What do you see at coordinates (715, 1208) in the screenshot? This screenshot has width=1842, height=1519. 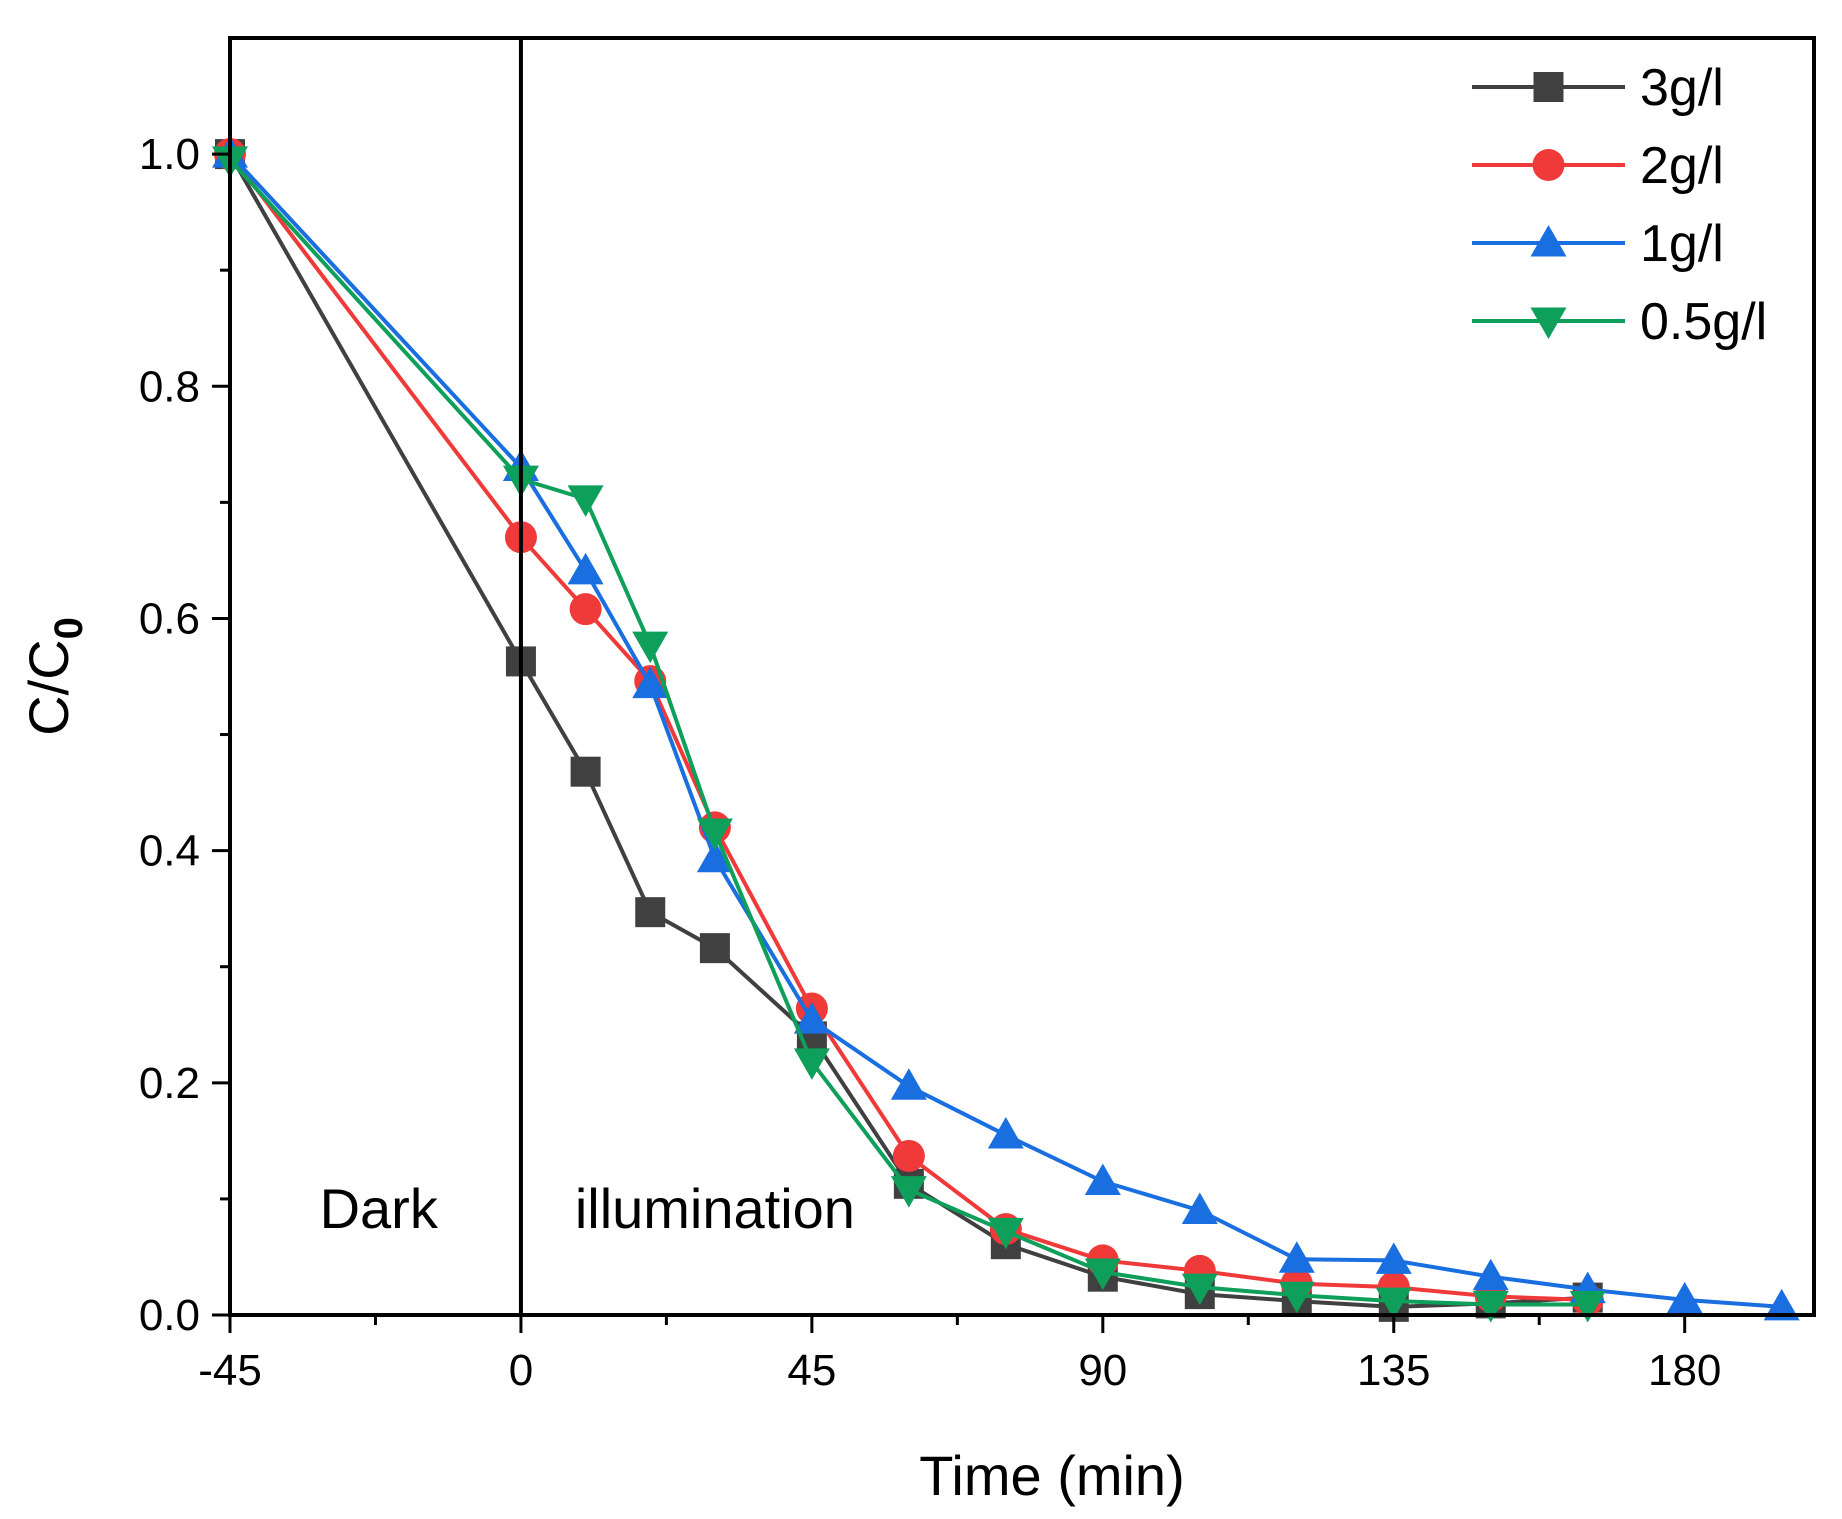 I see `annotation-illumination: illumination` at bounding box center [715, 1208].